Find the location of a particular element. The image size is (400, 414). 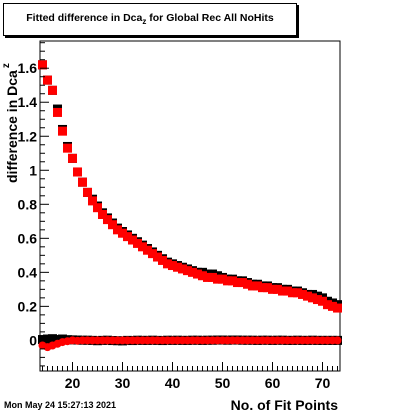

x-tick-label: 60 is located at coordinates (273, 383).